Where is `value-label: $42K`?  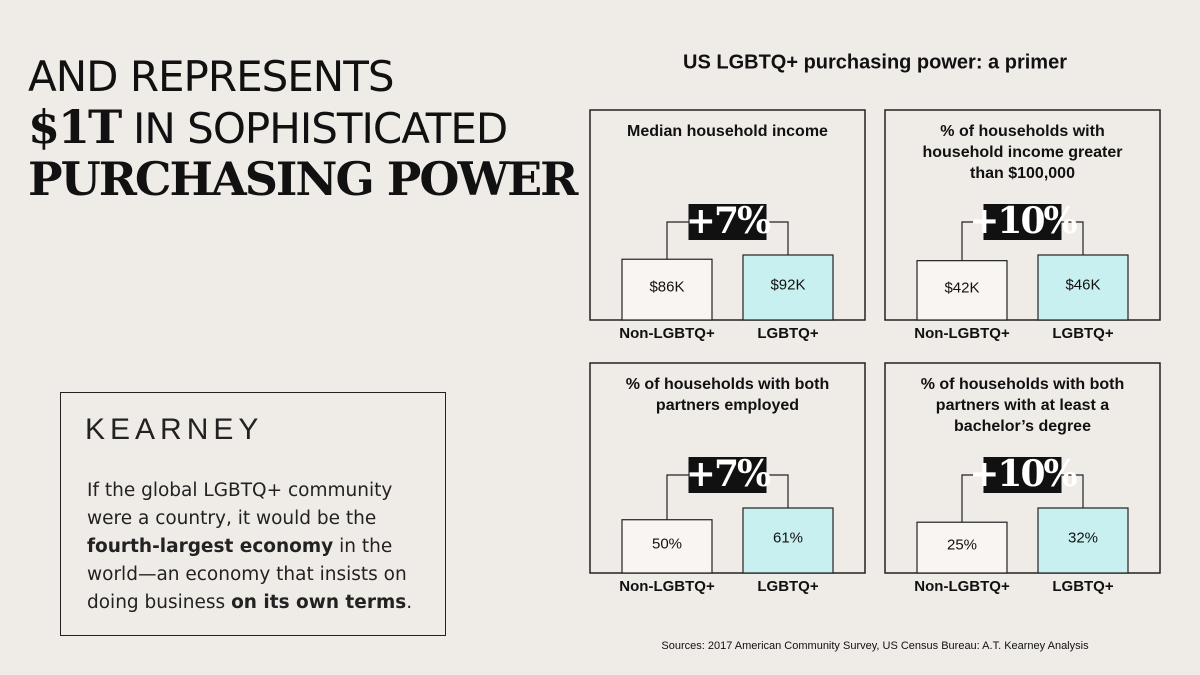 value-label: $42K is located at coordinates (961, 287).